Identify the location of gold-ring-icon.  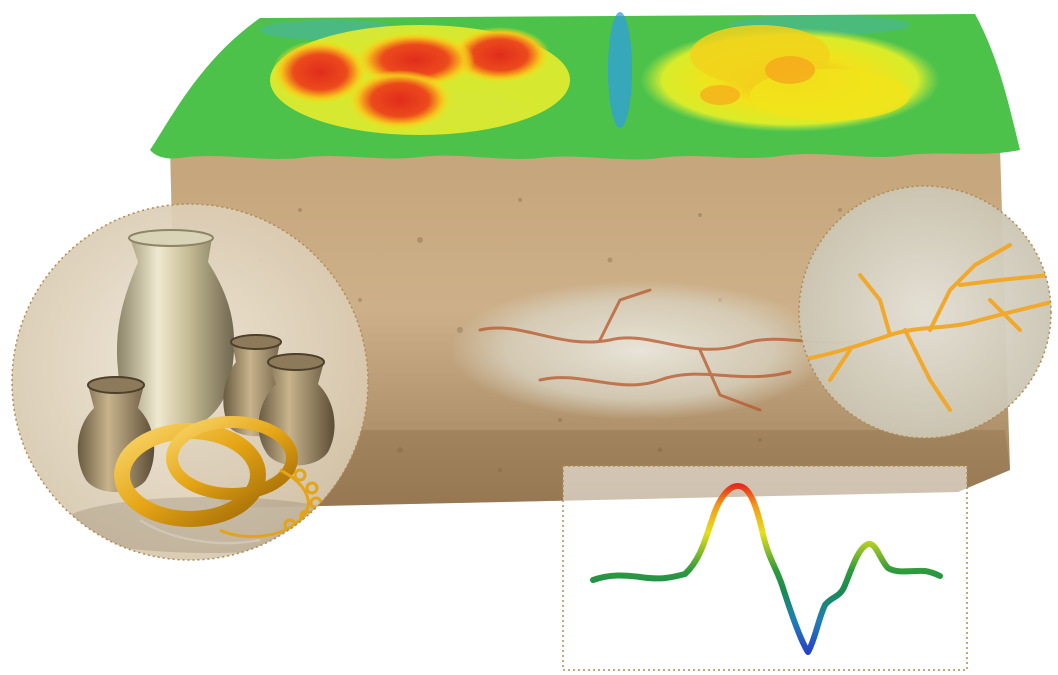
(232, 458).